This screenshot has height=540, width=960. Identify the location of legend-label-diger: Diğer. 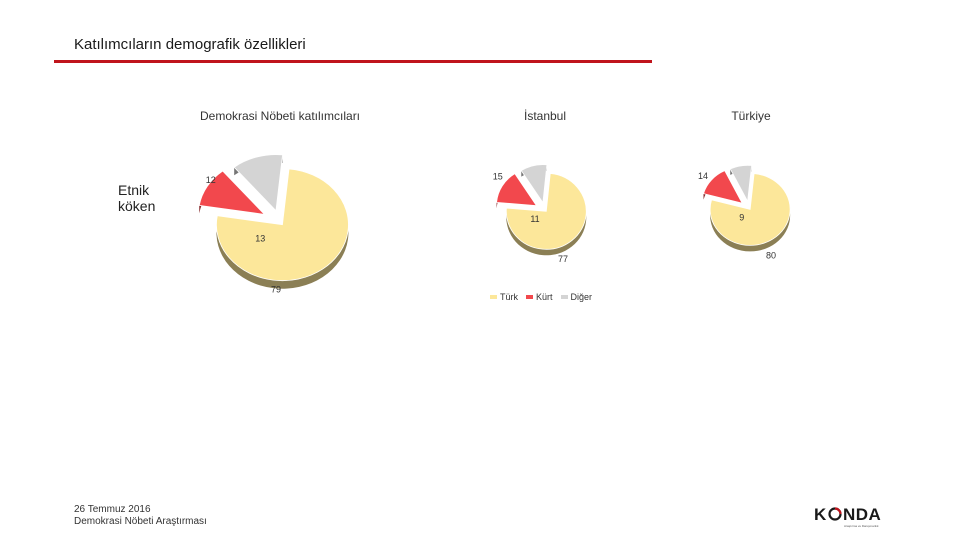
(581, 297).